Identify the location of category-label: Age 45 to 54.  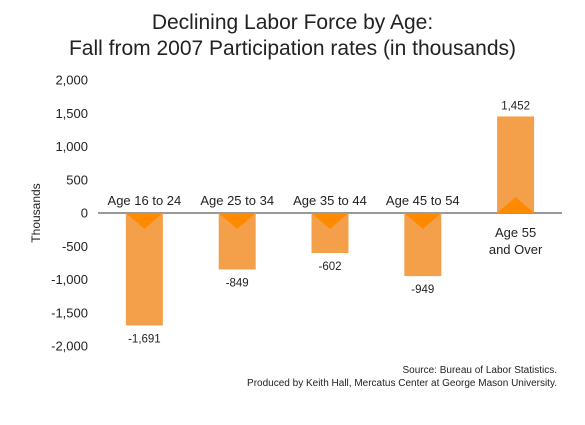
(423, 200).